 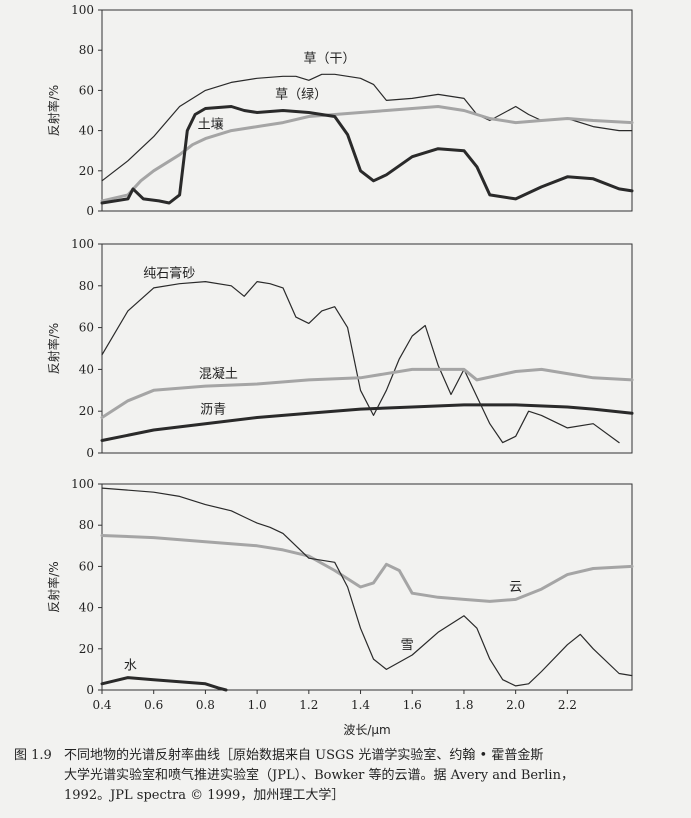 What do you see at coordinates (567, 705) in the screenshot?
I see `x-tick-label: 2.2` at bounding box center [567, 705].